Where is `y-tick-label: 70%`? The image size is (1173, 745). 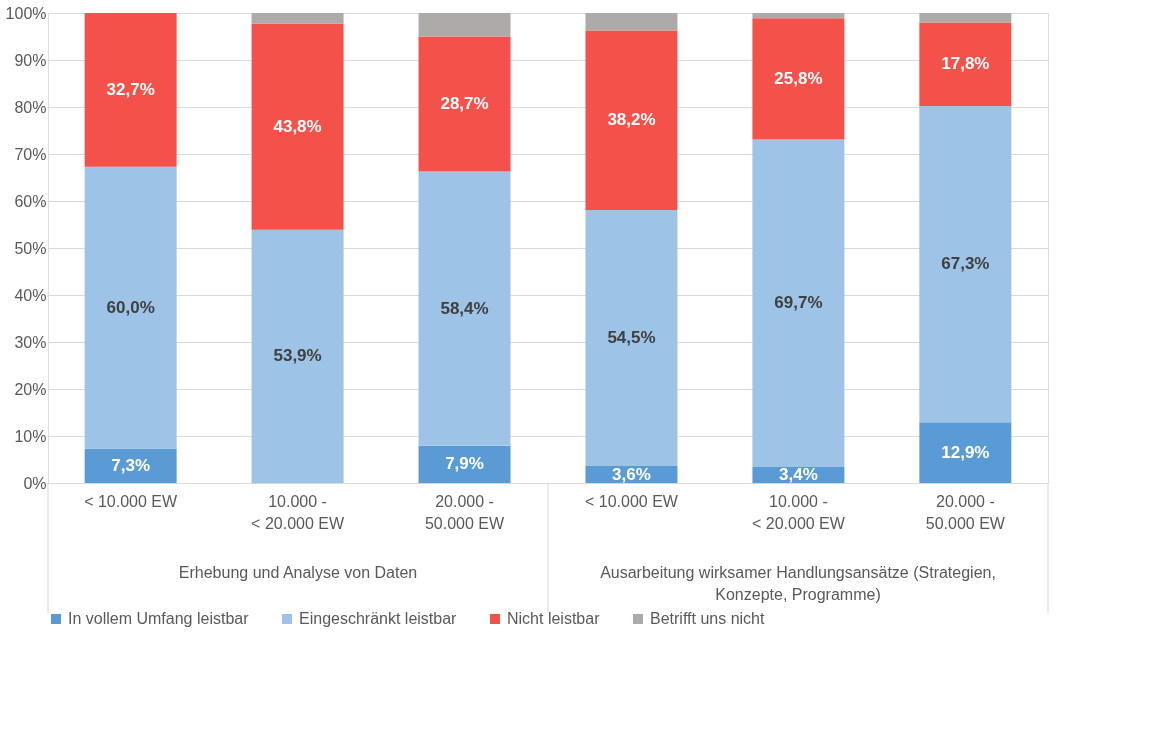
y-tick-label: 70% is located at coordinates (30, 154).